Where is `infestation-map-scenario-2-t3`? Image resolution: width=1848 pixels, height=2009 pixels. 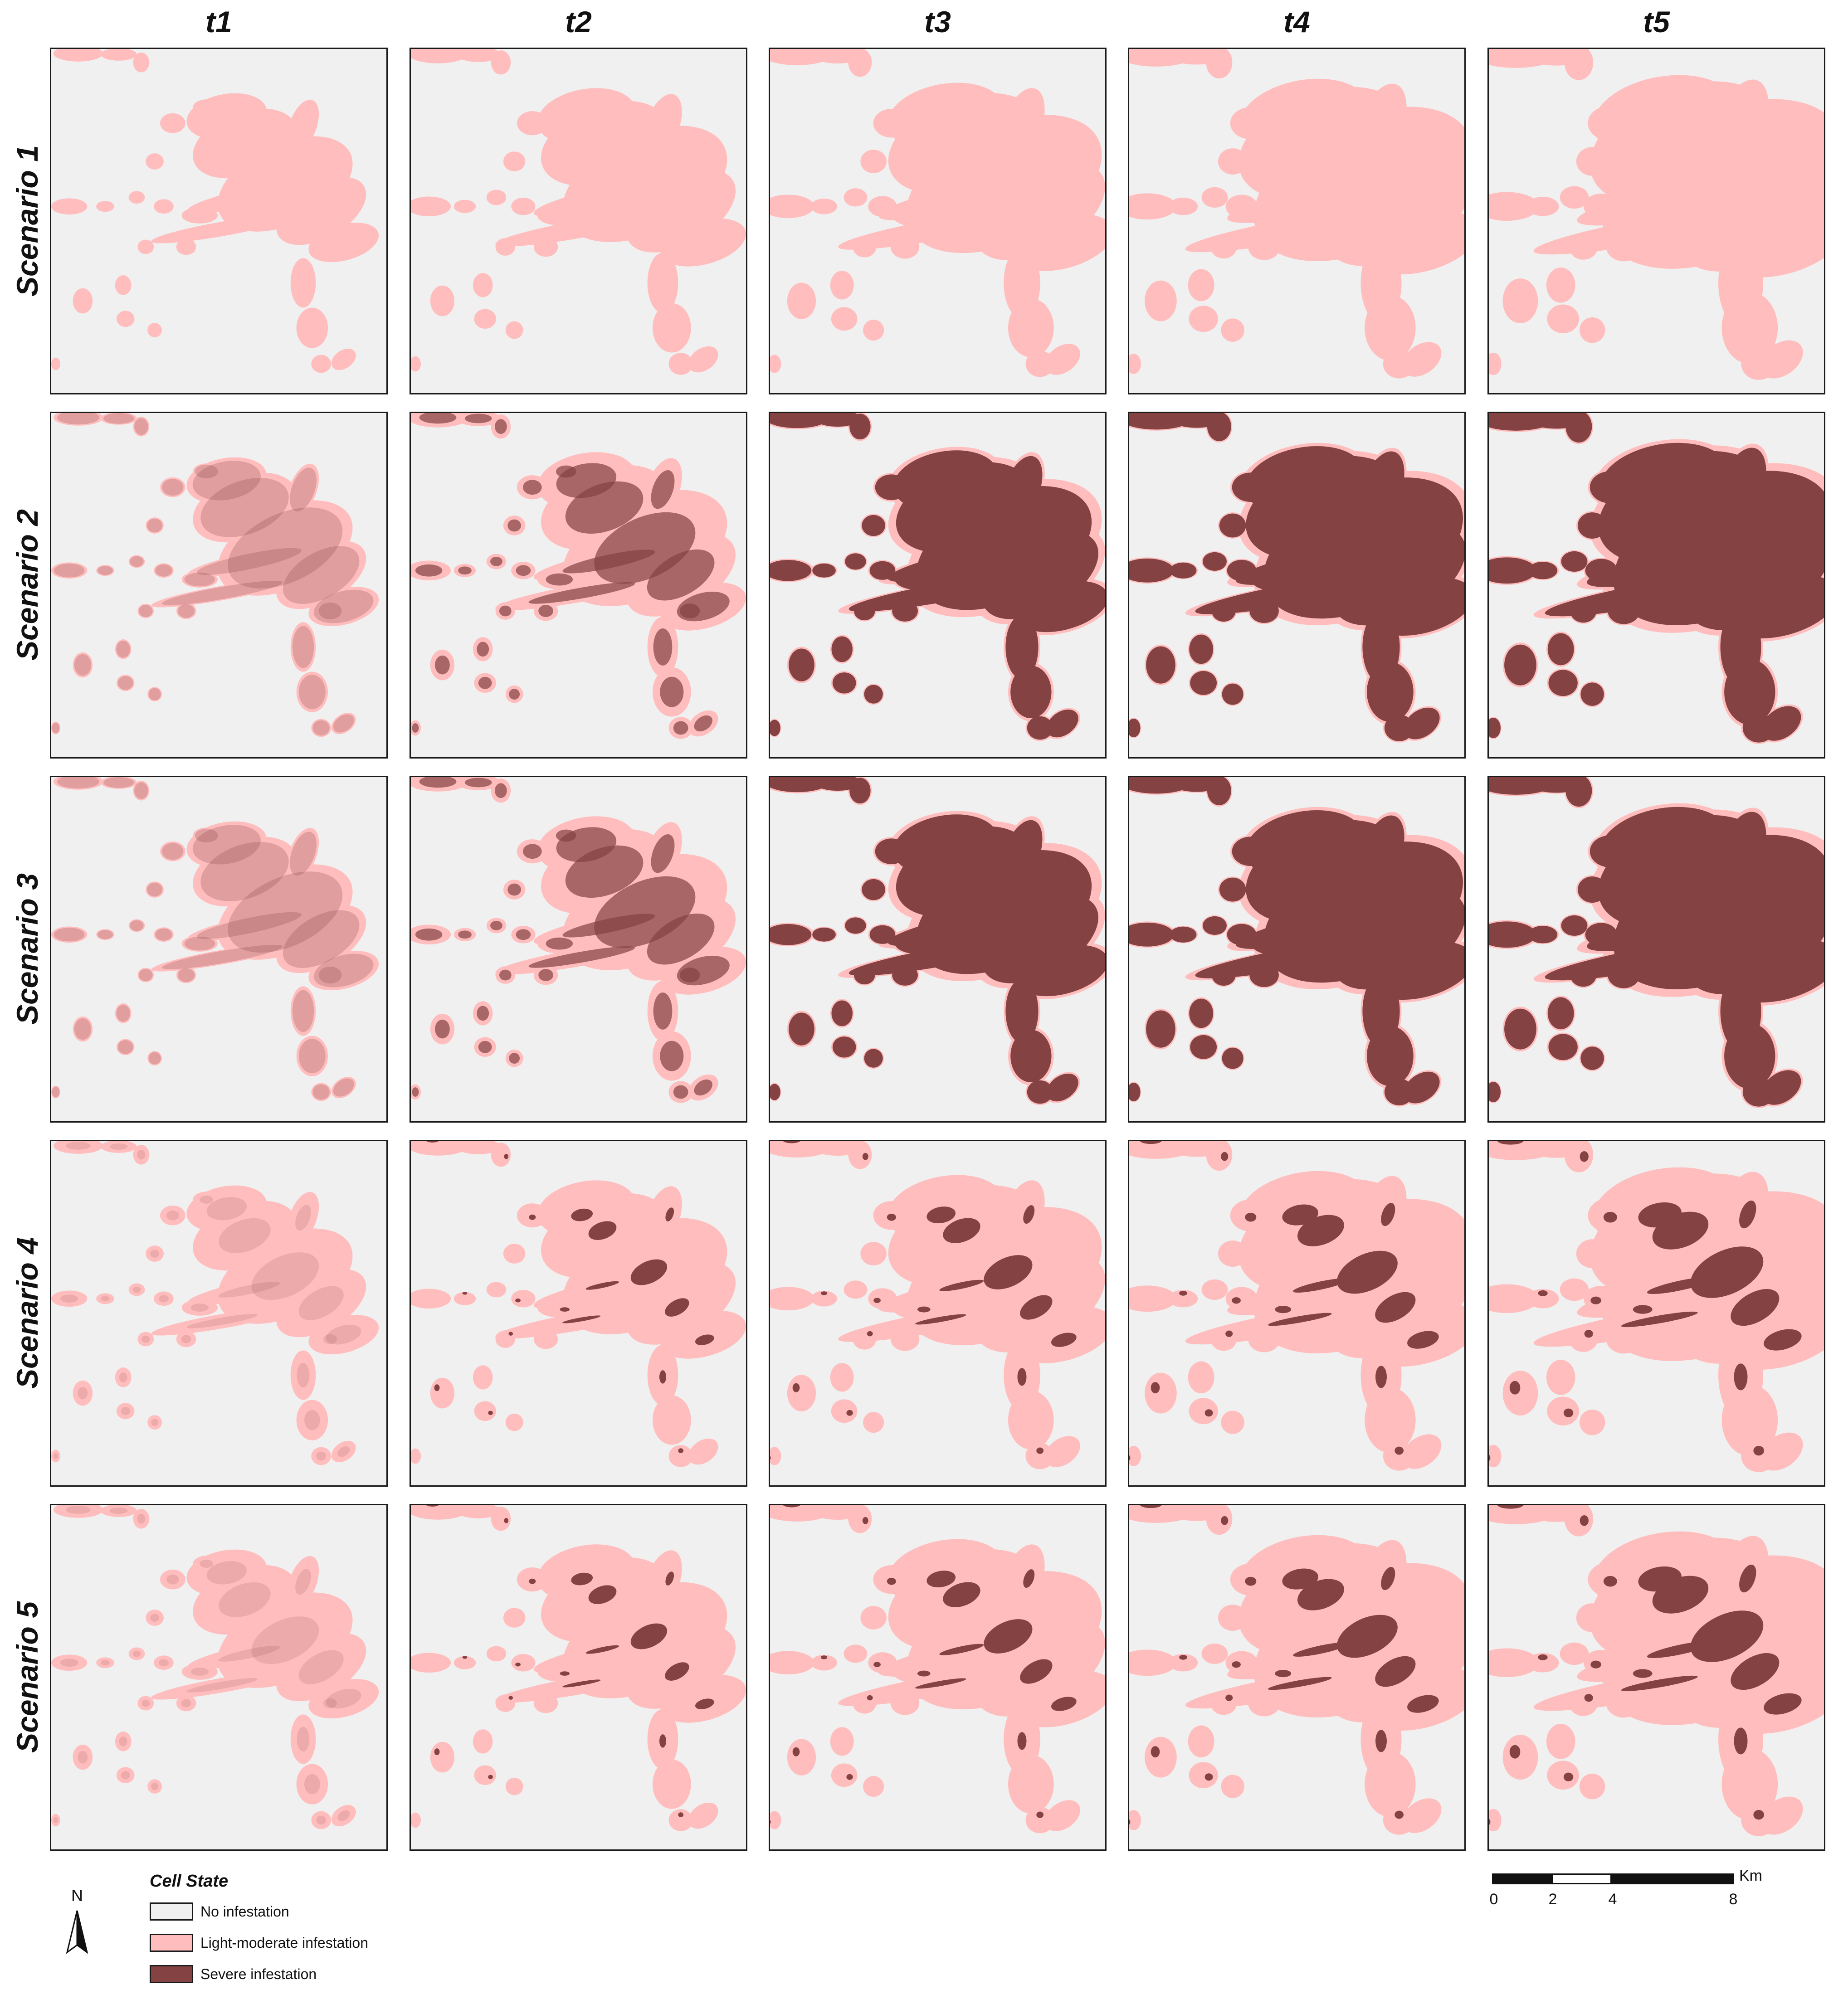
infestation-map-scenario-2-t3 is located at coordinates (937, 585).